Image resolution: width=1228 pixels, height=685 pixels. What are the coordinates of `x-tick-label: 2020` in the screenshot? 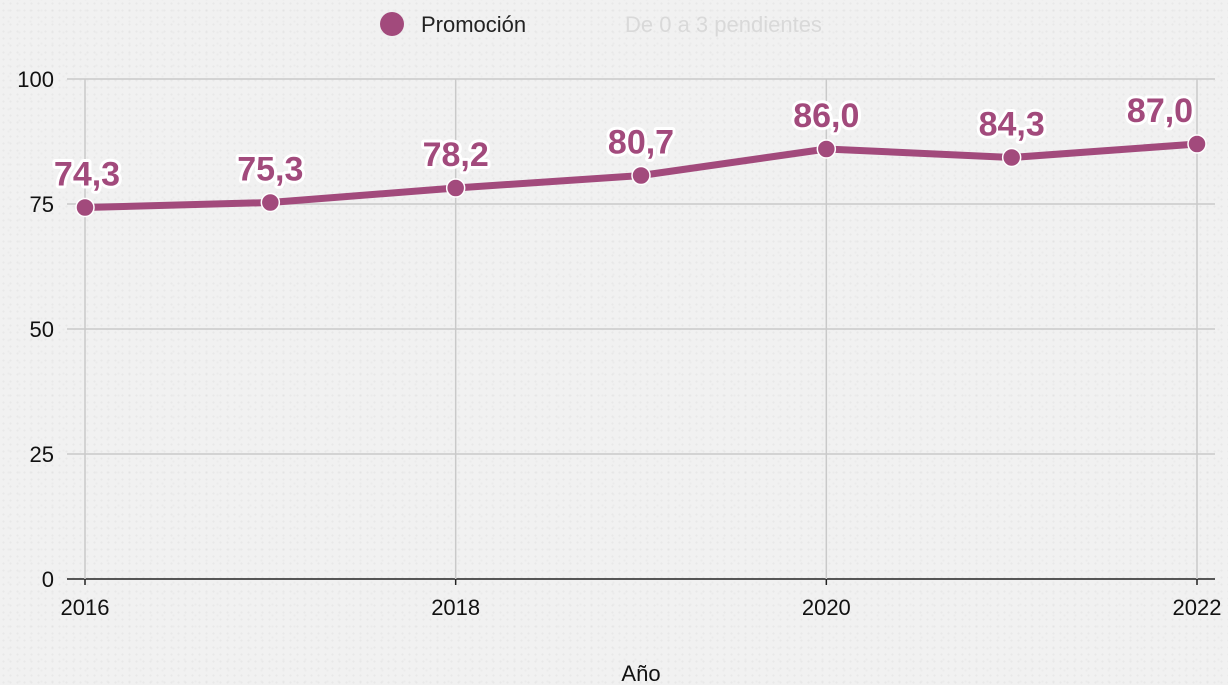 It's located at (826, 607).